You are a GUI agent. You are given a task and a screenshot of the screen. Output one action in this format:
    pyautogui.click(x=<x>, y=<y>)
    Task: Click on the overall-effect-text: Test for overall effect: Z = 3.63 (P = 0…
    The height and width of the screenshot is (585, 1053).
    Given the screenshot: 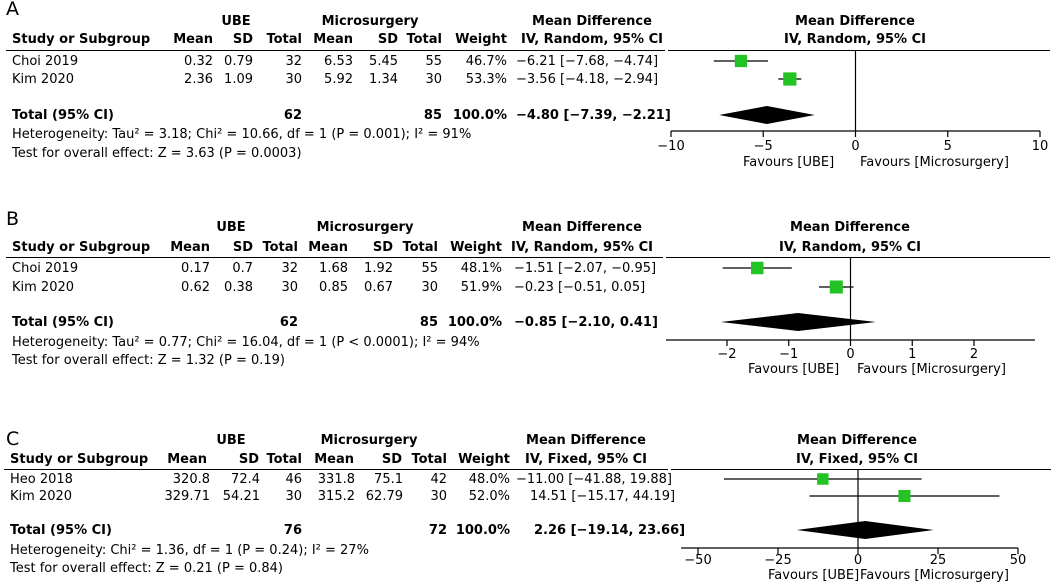 What is the action you would take?
    pyautogui.click(x=157, y=153)
    